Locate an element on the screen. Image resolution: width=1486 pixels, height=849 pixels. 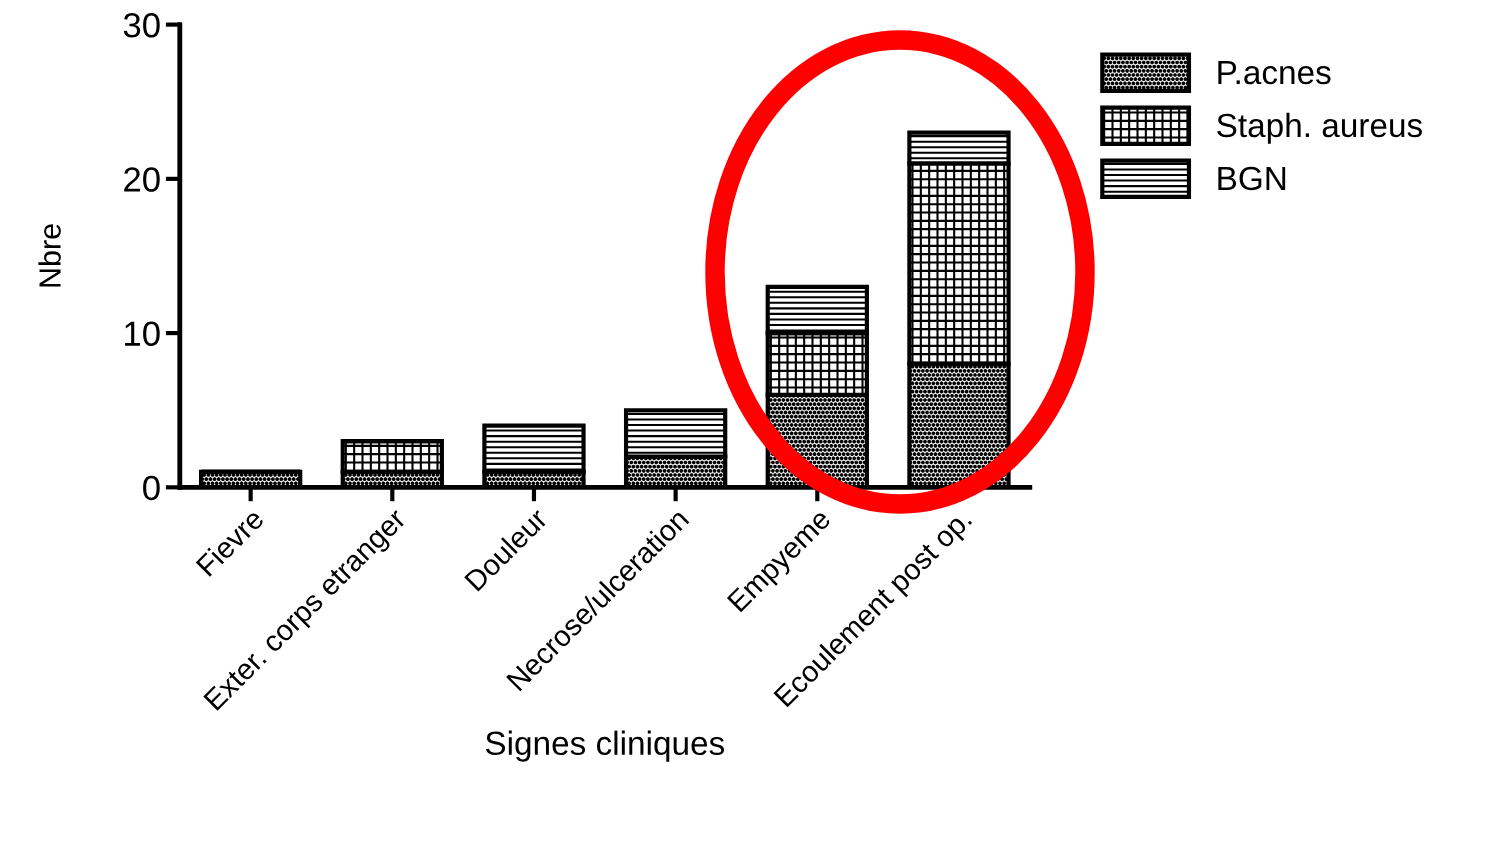
x-axis-title: Signes cliniques is located at coordinates (605, 746).